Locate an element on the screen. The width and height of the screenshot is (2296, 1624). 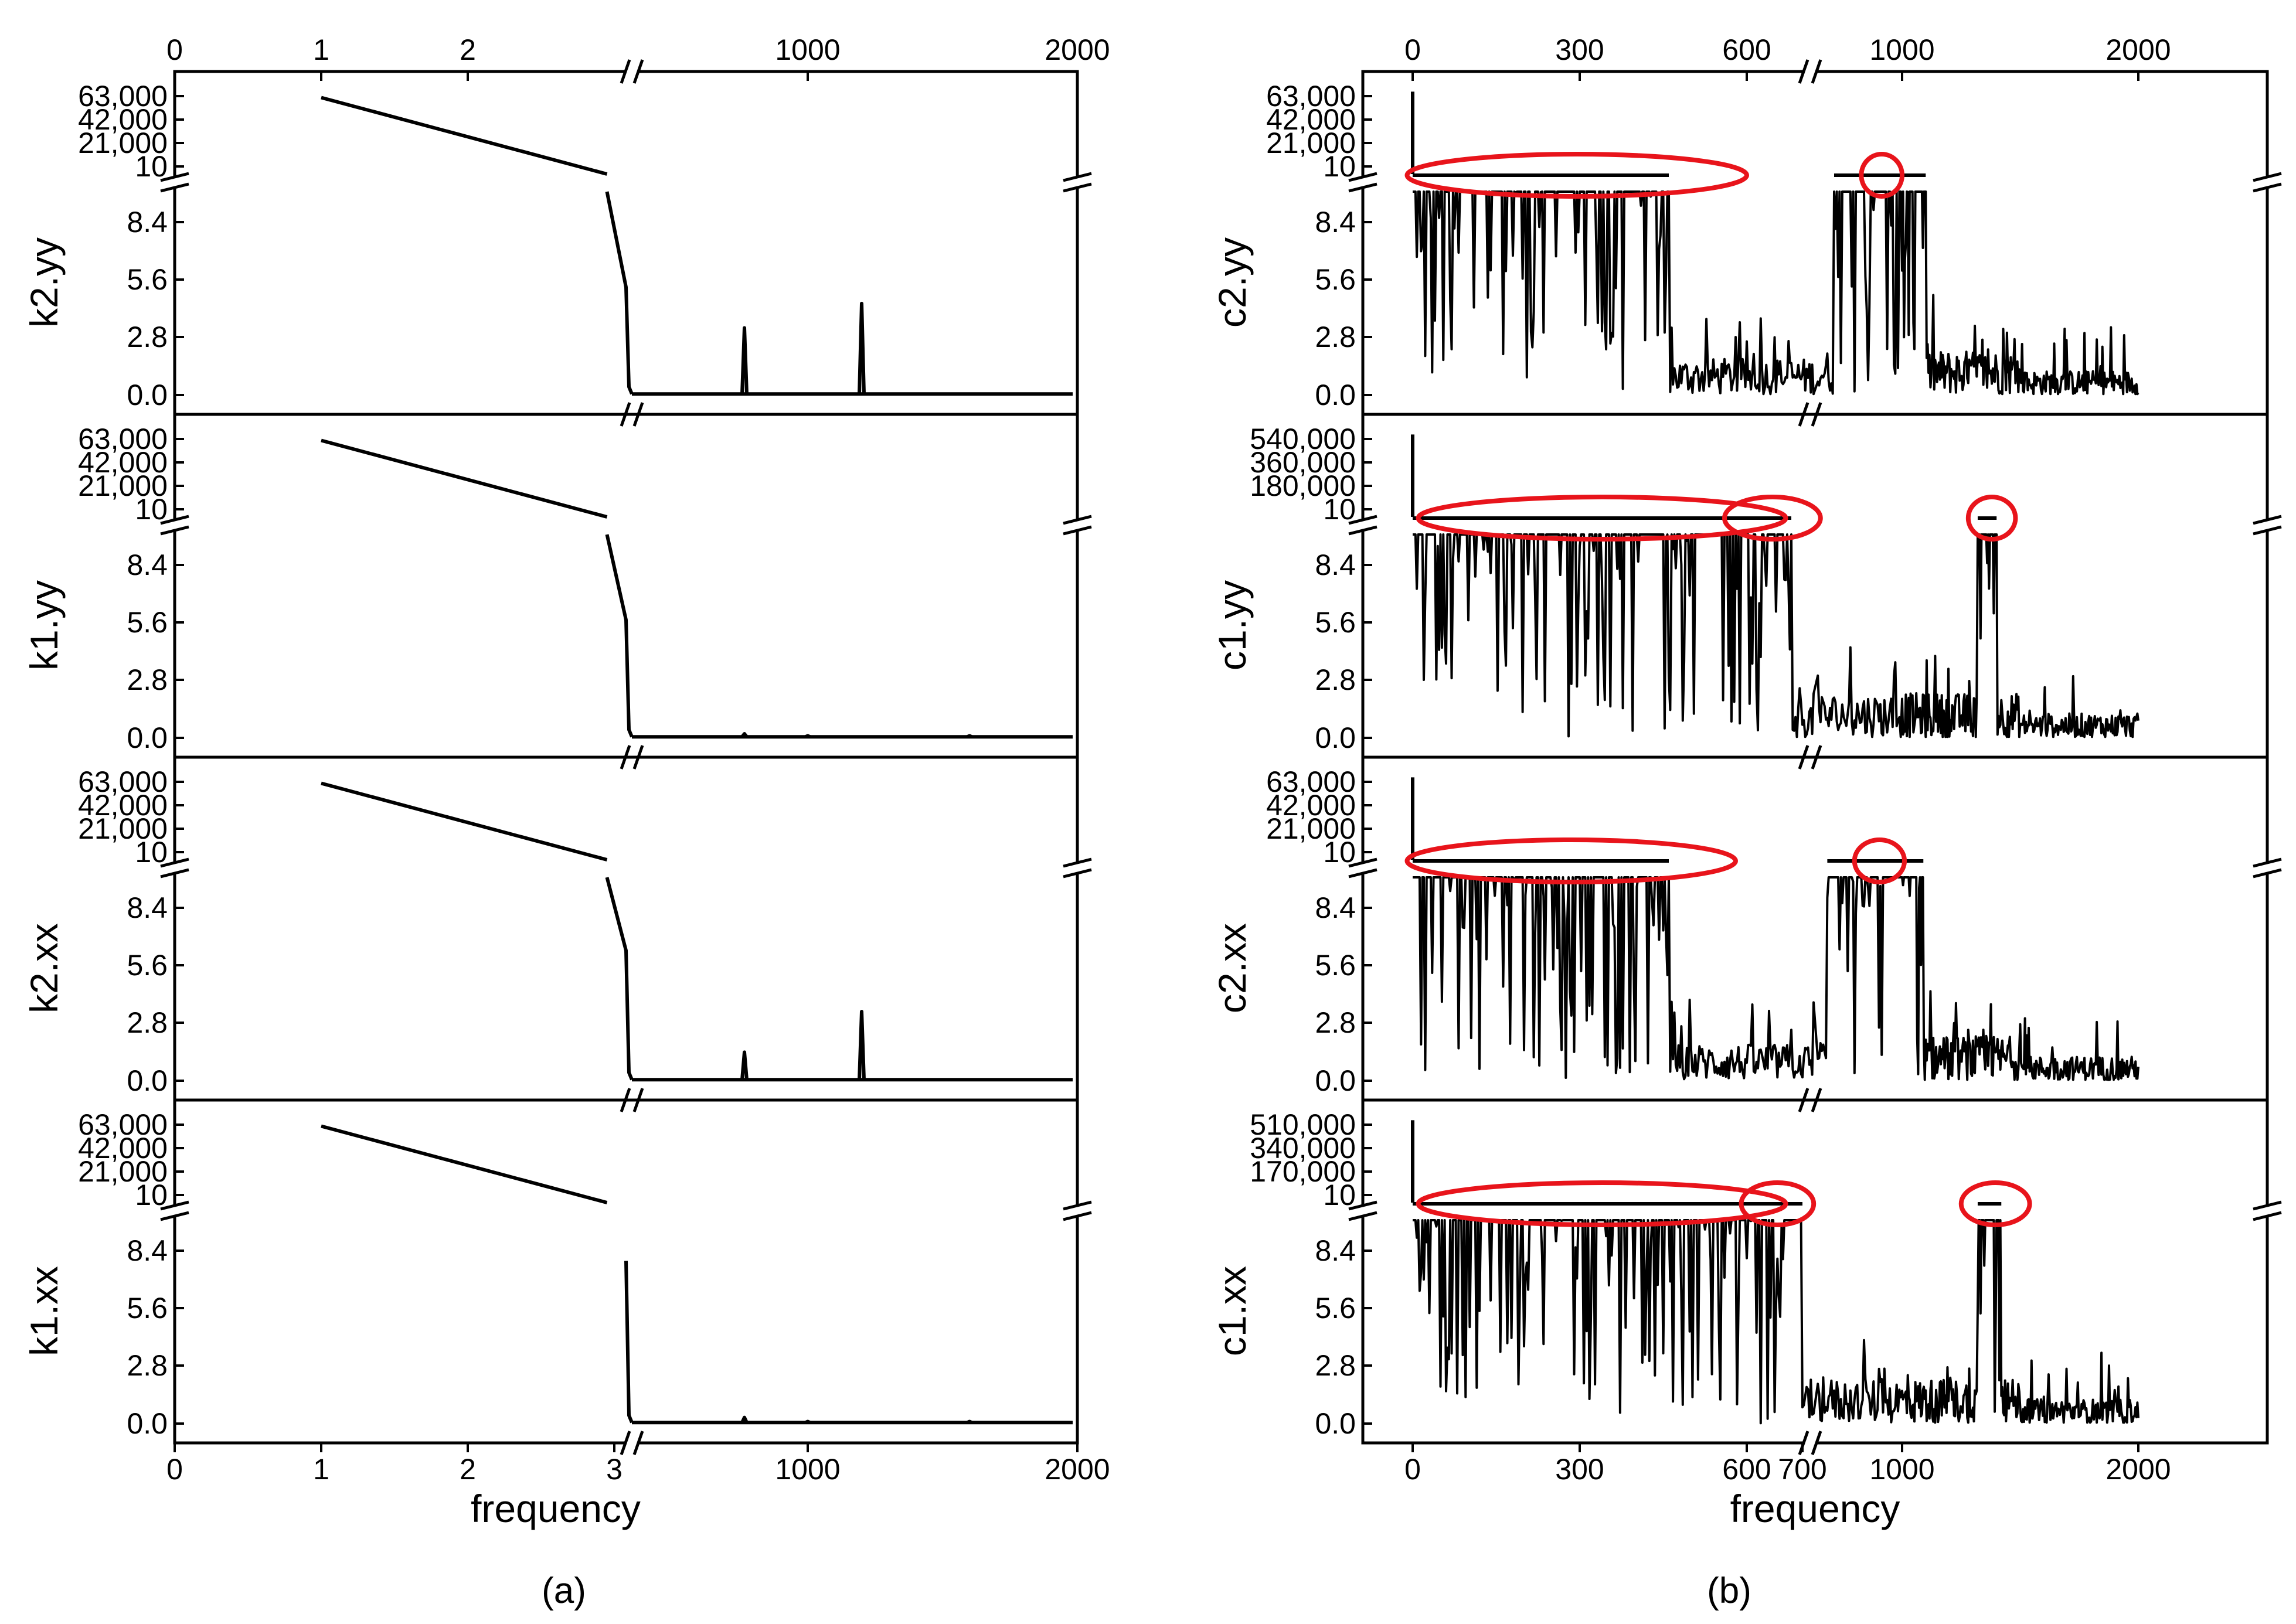
y-tick-label: 180,000 is located at coordinates (1303, 485).